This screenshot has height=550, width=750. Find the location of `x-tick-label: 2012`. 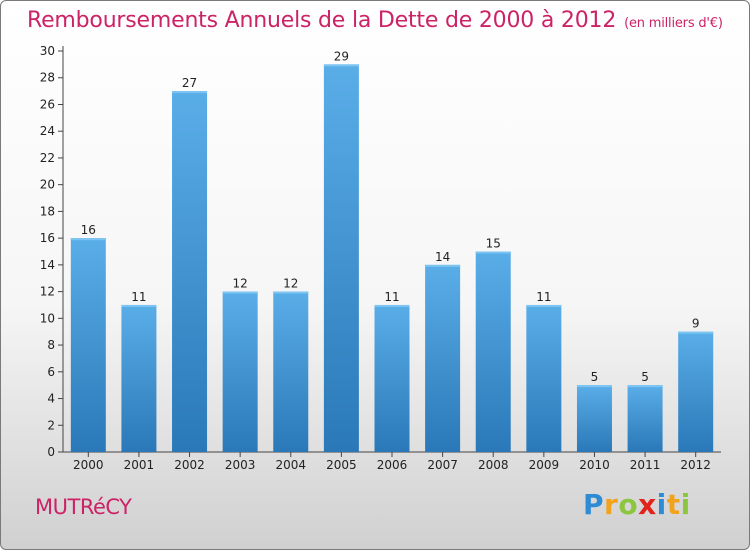

x-tick-label: 2012 is located at coordinates (695, 465).